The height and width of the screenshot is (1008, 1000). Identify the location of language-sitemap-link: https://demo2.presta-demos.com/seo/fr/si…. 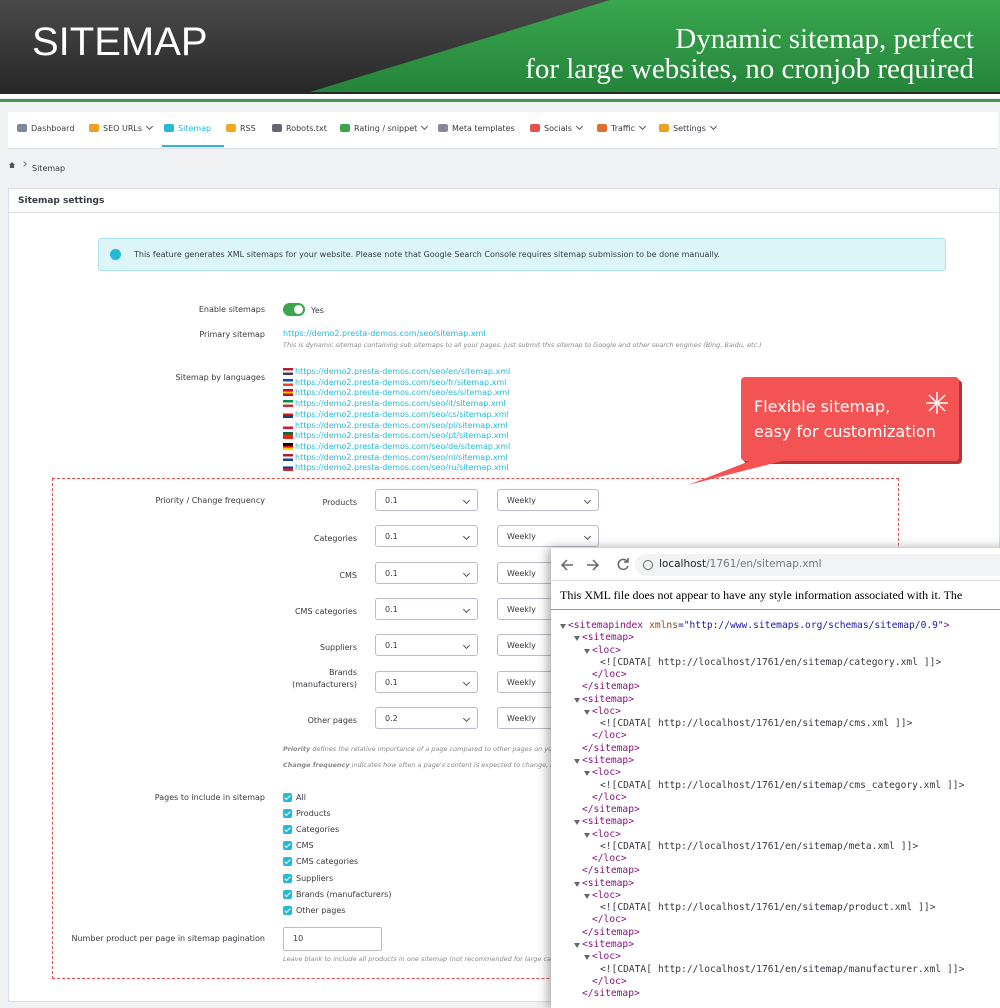
(401, 382).